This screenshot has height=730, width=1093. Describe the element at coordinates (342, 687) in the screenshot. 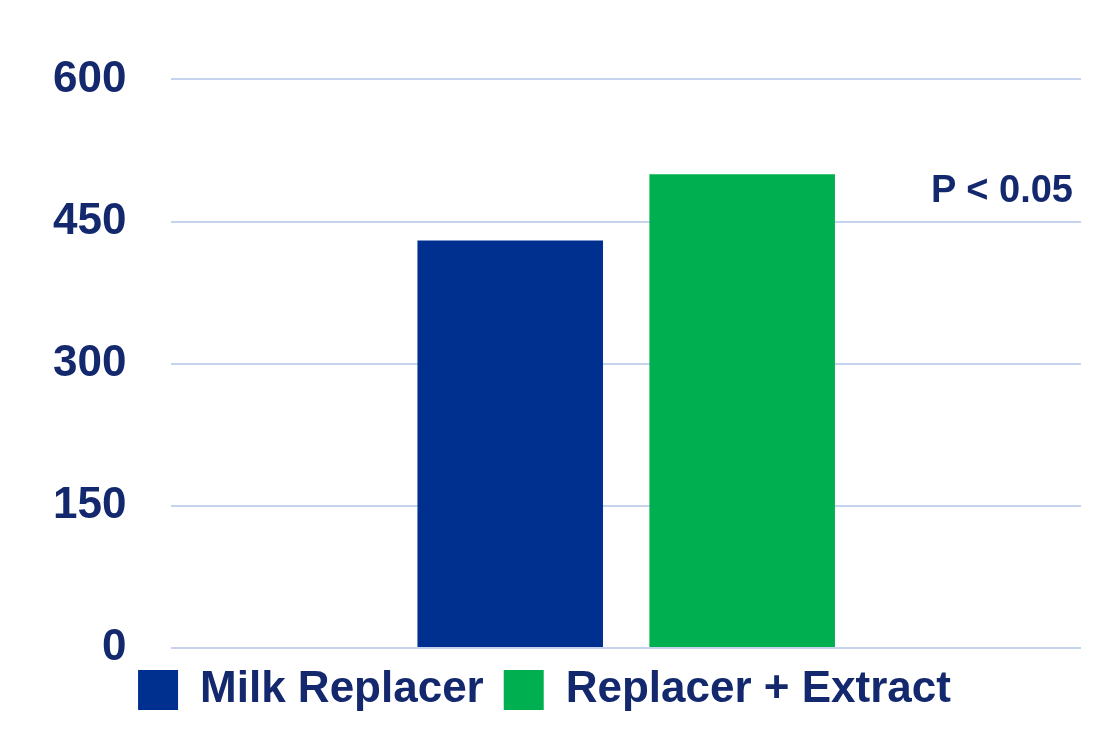

I see `legend-label: Milk Replacer` at that location.